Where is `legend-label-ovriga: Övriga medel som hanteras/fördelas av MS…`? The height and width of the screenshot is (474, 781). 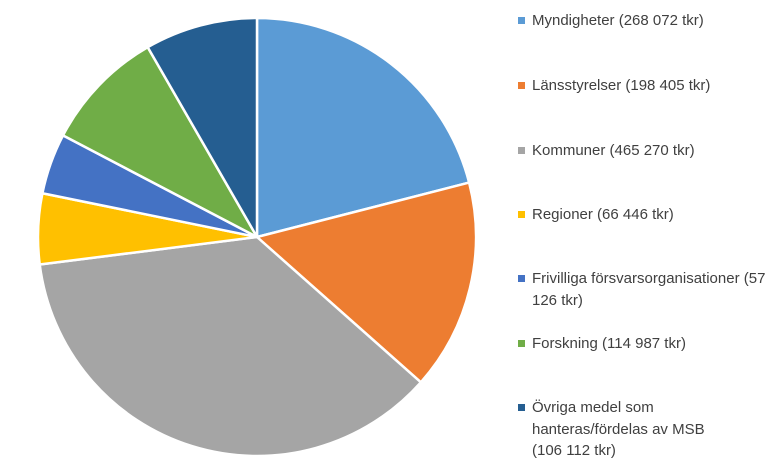
legend-label-ovriga: Övriga medel som hanteras/fördelas av MS… is located at coordinates (618, 429).